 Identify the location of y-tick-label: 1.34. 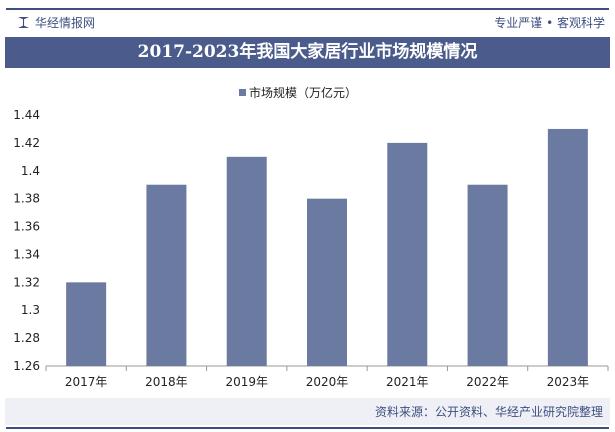
(26, 254).